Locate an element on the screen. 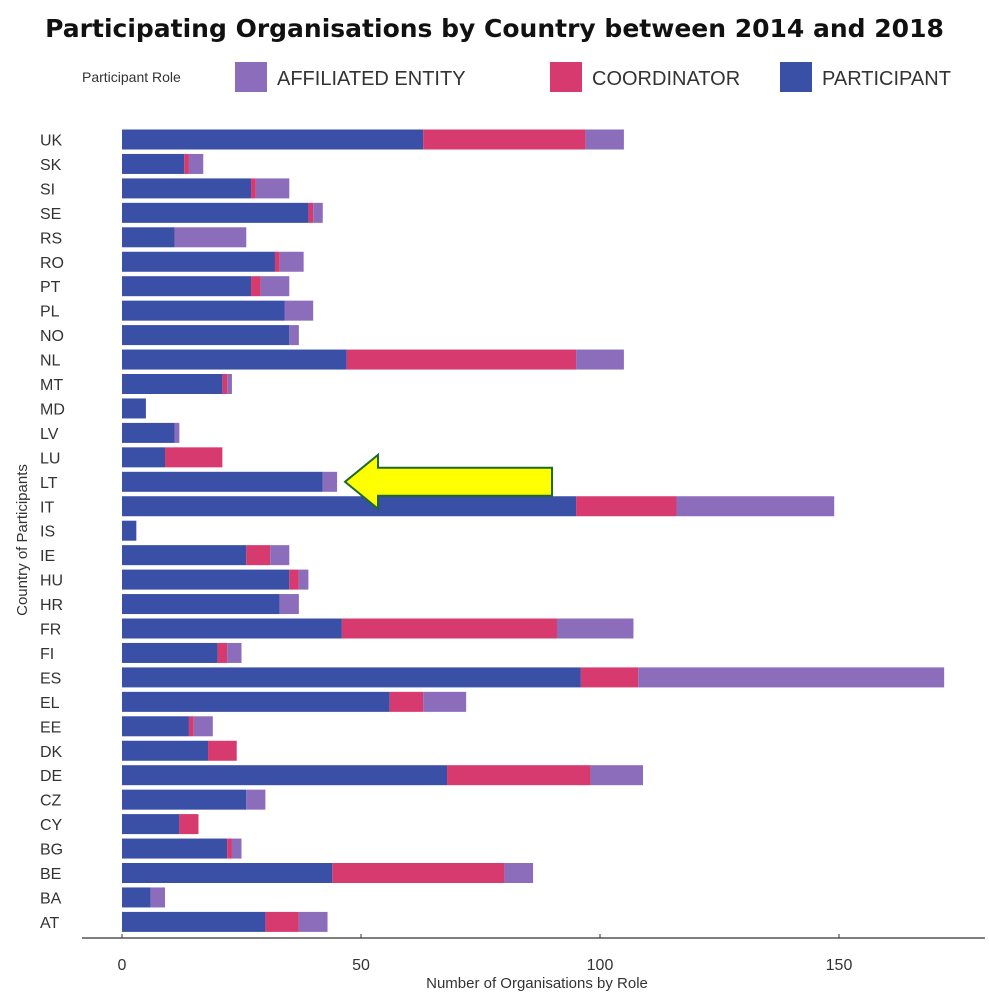 Image resolution: width=989 pixels, height=994 pixels. bar-cz-affiliated-entity is located at coordinates (256, 799).